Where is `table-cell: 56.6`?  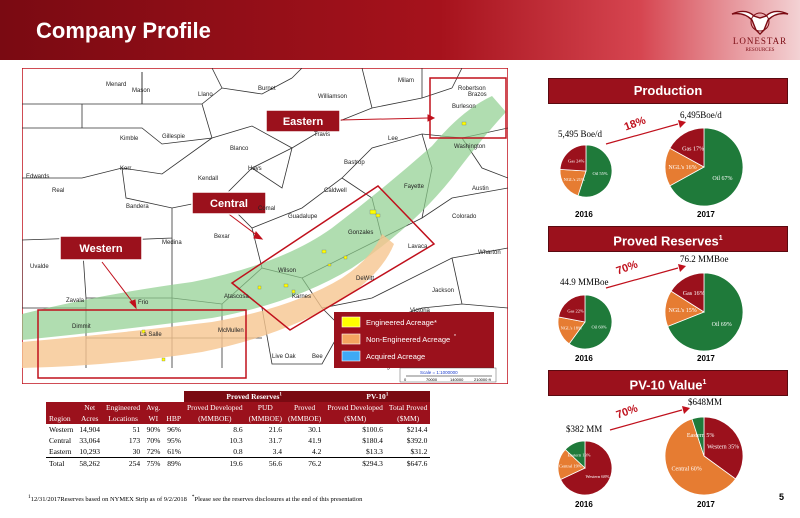 table-cell: 56.6 is located at coordinates (275, 463).